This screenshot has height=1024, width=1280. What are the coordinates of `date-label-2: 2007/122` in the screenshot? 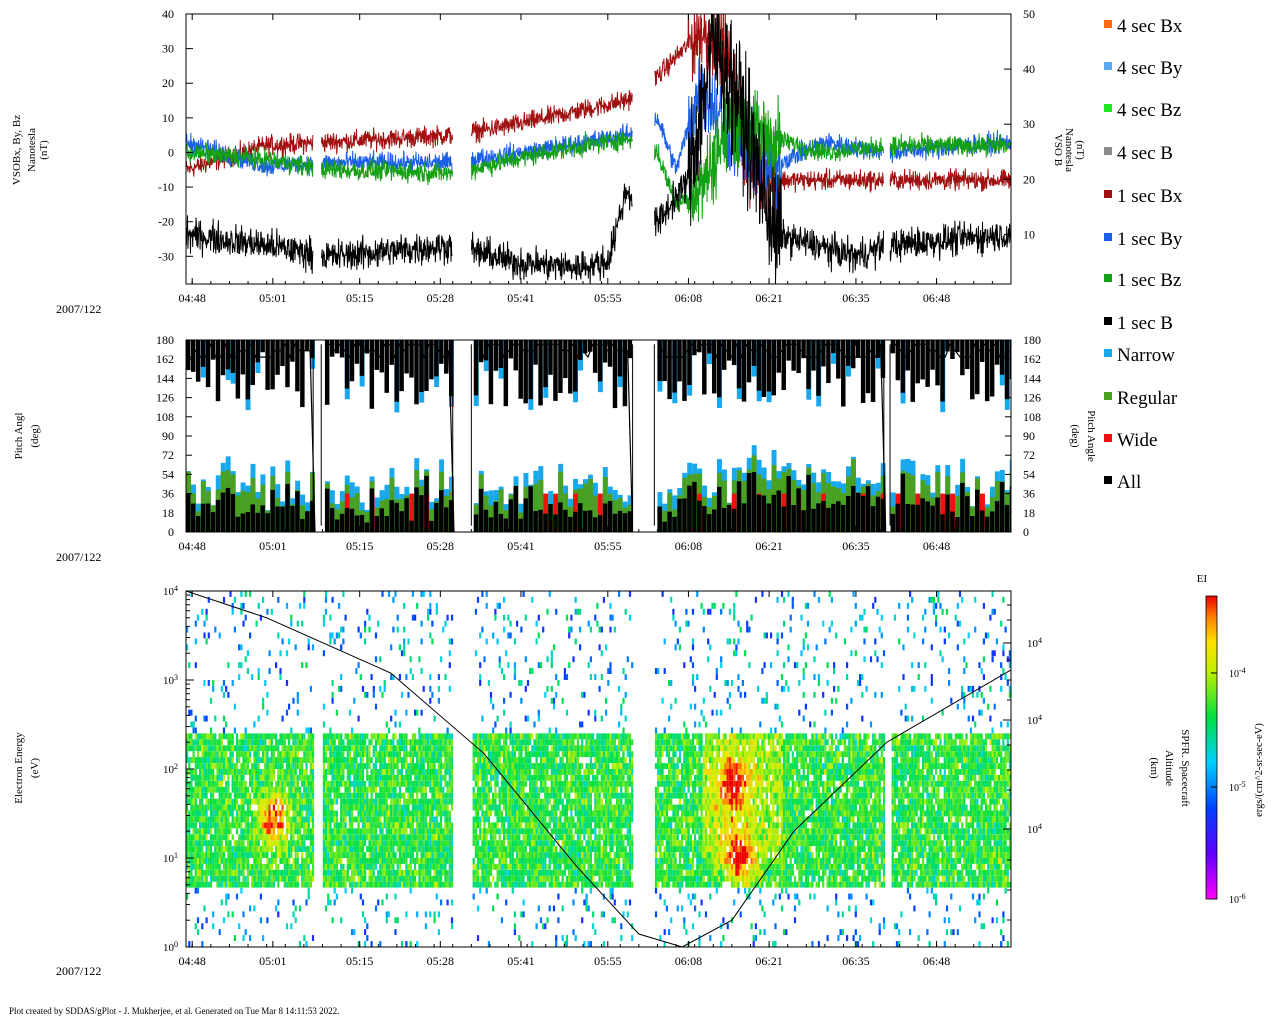 It's located at (78, 557).